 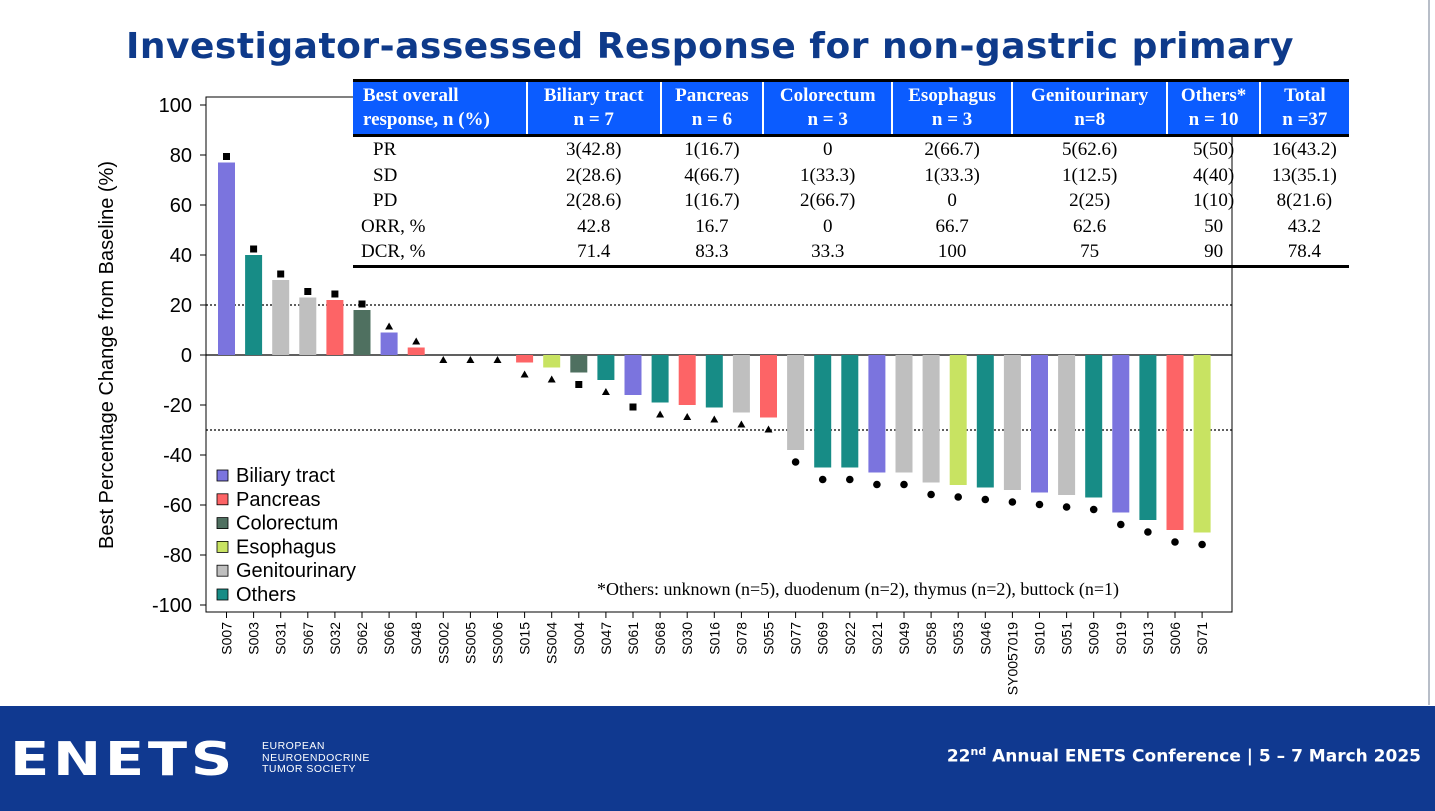 What do you see at coordinates (385, 200) in the screenshot?
I see `row-label: PD` at bounding box center [385, 200].